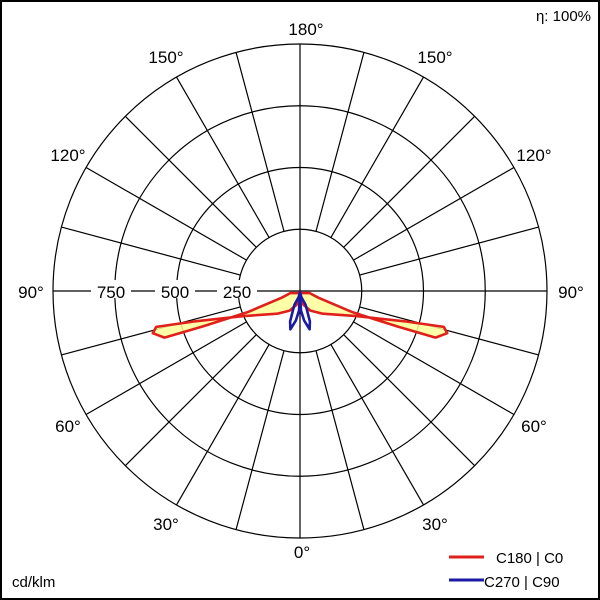 The height and width of the screenshot is (600, 600). I want to click on angle-label-150-right: 150°, so click(434, 57).